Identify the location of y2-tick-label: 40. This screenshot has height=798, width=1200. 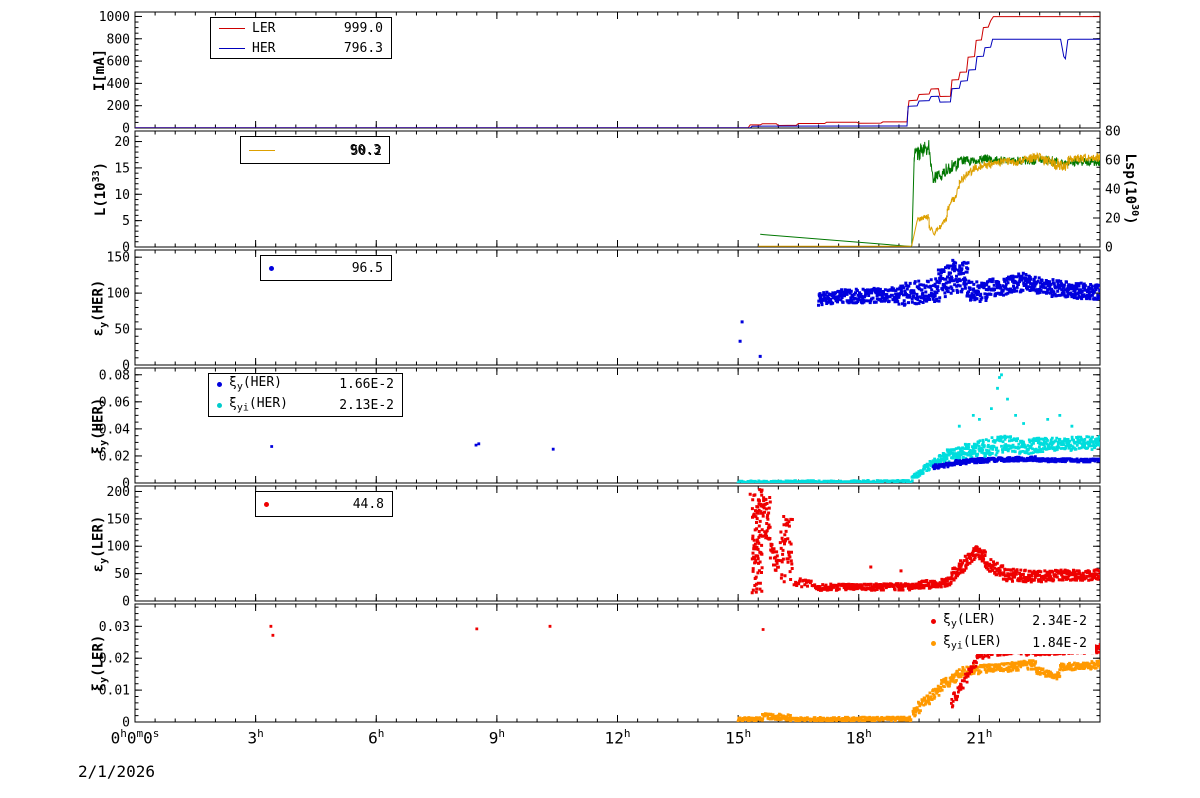
(1113, 190).